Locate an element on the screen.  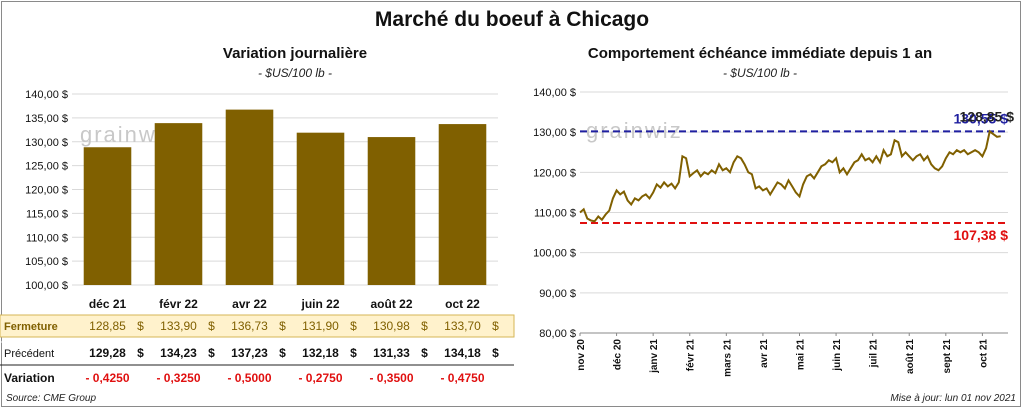
line-xtick-label: août 21 is located at coordinates (910, 356).